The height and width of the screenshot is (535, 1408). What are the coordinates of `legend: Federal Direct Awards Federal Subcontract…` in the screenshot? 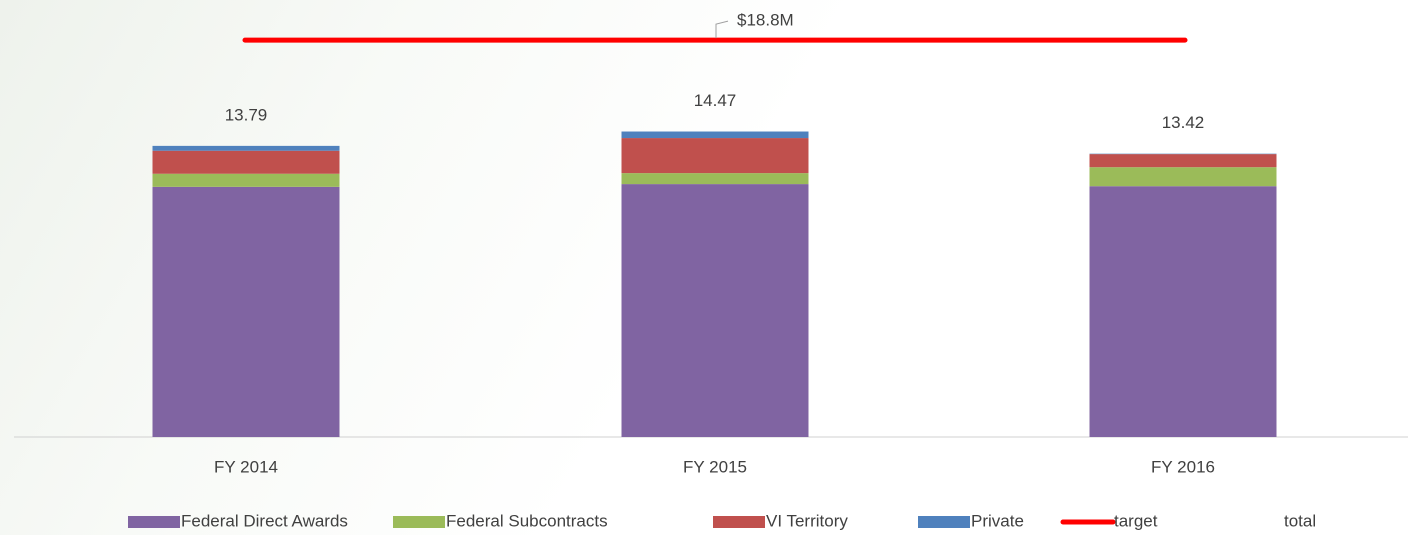 It's located at (722, 520).